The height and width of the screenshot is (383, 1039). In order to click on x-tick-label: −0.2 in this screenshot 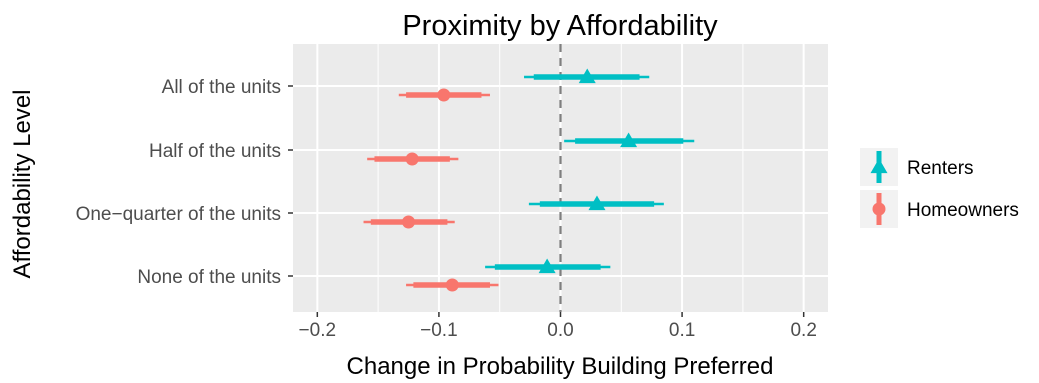, I will do `click(318, 330)`.